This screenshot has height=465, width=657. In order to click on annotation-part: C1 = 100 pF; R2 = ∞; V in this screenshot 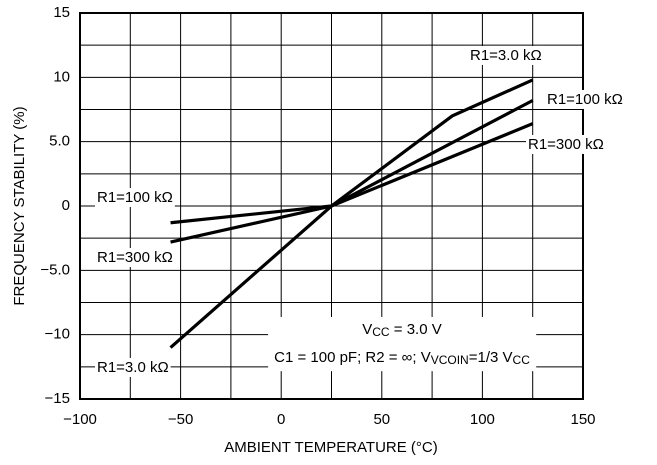, I will do `click(352, 357)`.